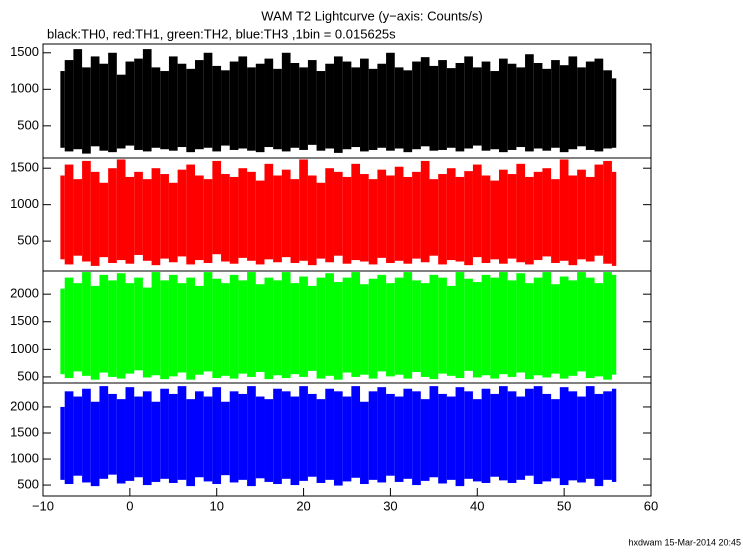 The width and height of the screenshot is (743, 554). What do you see at coordinates (24, 293) in the screenshot?
I see `y-tick-label: 2000` at bounding box center [24, 293].